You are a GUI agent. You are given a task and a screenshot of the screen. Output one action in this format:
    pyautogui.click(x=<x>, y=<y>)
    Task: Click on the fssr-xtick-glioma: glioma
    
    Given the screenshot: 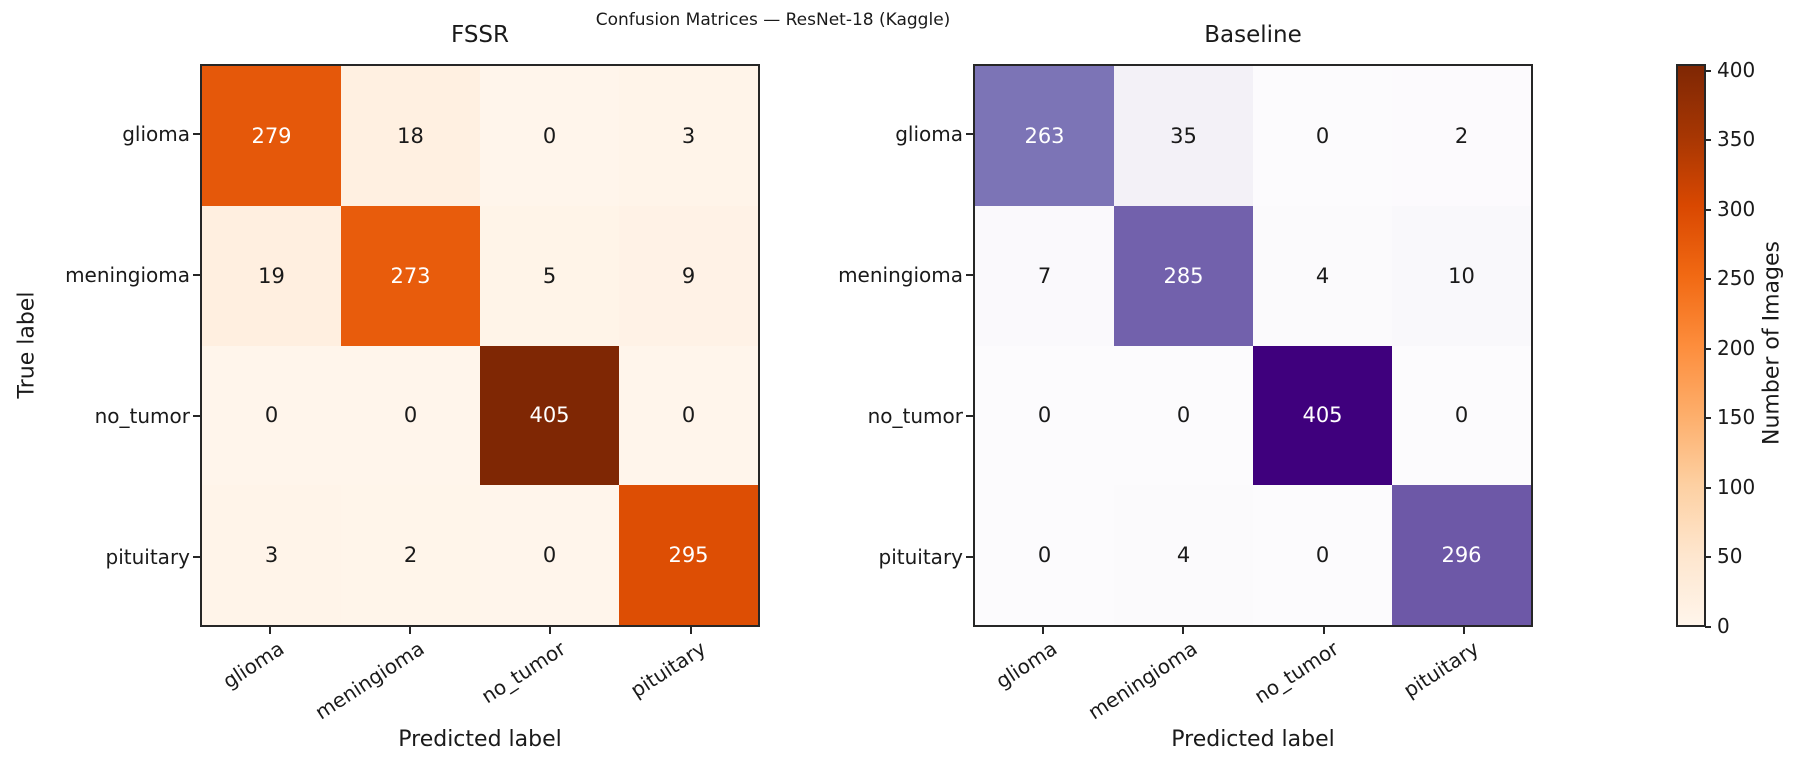 What is the action you would take?
    pyautogui.click(x=253, y=665)
    